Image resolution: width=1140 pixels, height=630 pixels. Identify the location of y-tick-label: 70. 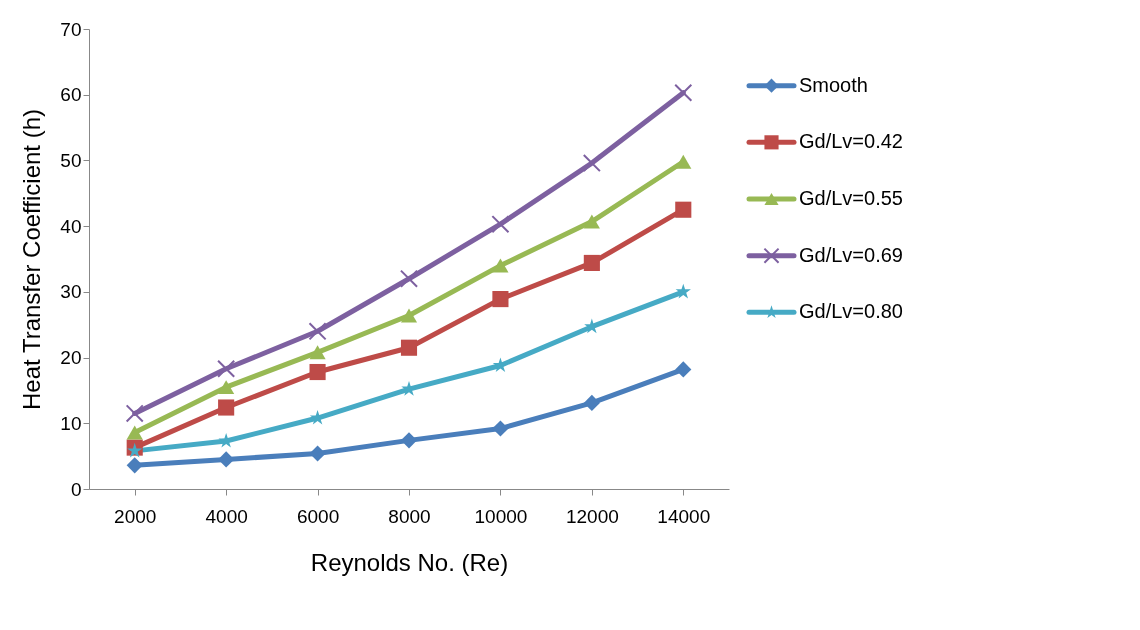
(71, 29).